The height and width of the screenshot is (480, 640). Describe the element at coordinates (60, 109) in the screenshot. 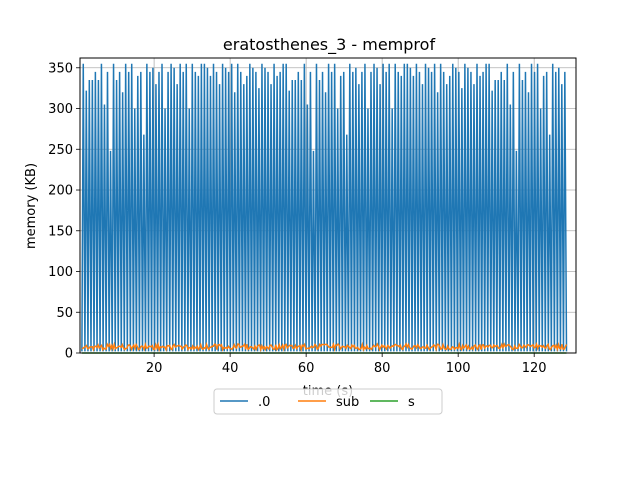

I see `y-tick-label: 300` at that location.